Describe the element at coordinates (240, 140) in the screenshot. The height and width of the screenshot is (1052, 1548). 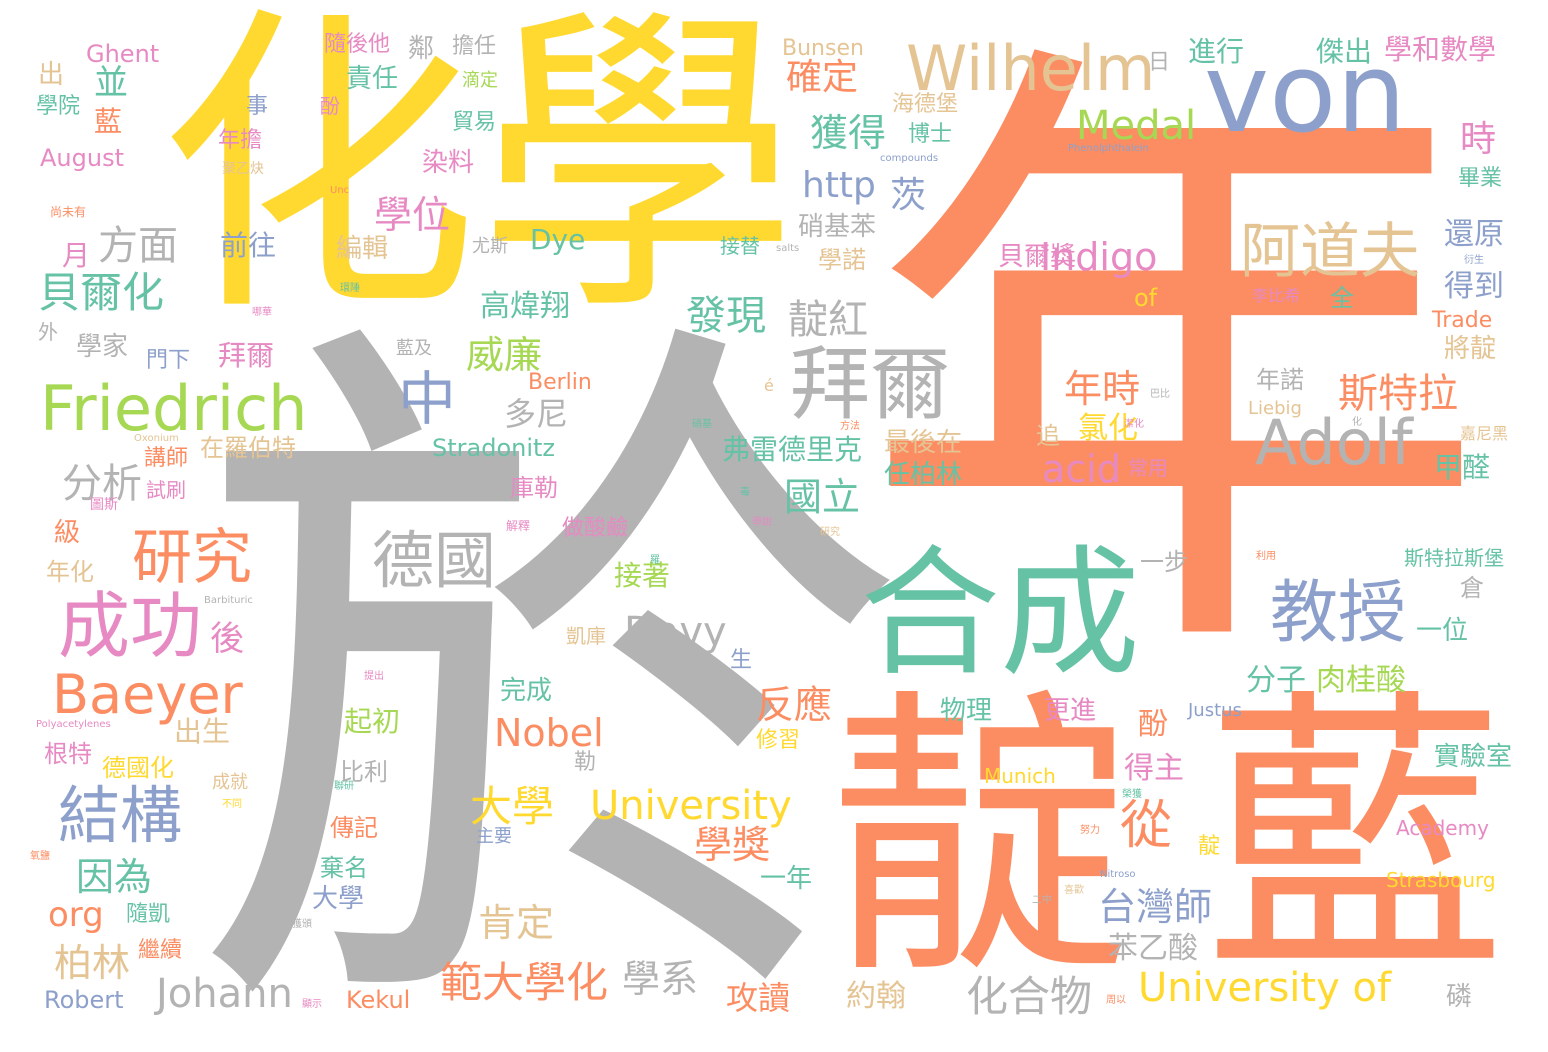
I see `word: 年擔` at that location.